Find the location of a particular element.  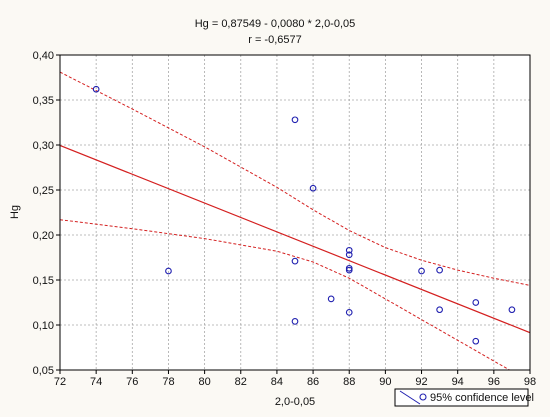

legend-label: 95% confidence level is located at coordinates (482, 398).